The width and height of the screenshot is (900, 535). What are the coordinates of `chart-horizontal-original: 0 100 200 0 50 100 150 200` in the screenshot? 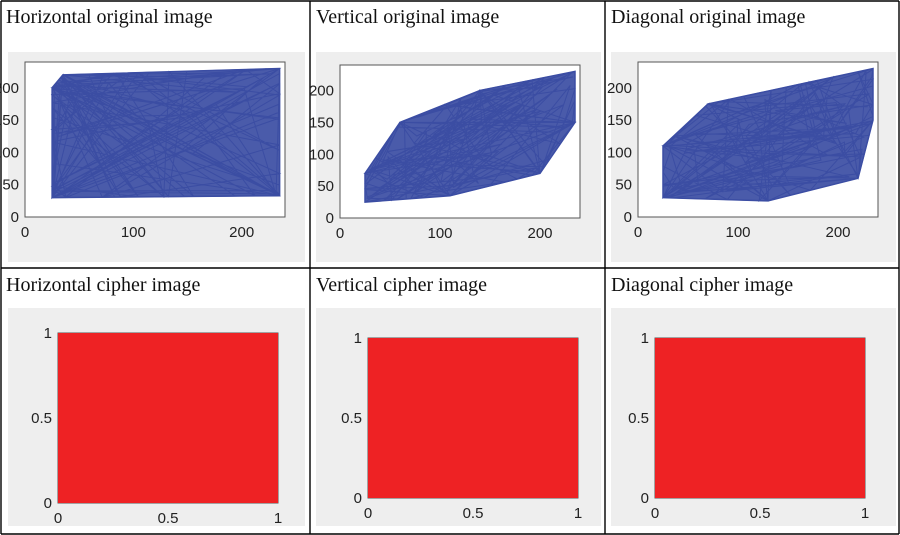 It's located at (152, 157).